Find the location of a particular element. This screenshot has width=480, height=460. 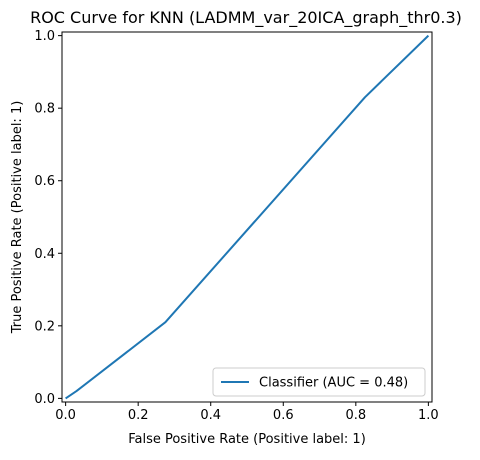

legend-label: Classifier (AUC = 0.48) is located at coordinates (333, 383).